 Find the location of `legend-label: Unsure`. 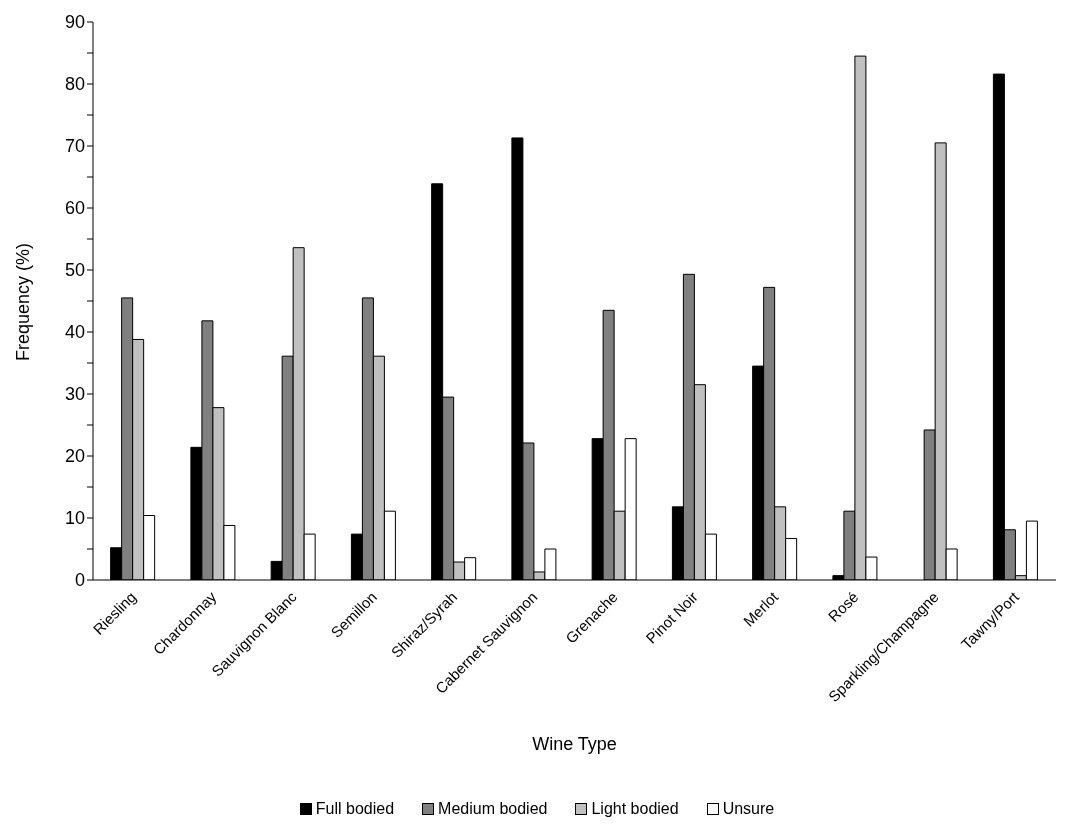

legend-label: Unsure is located at coordinates (748, 809).